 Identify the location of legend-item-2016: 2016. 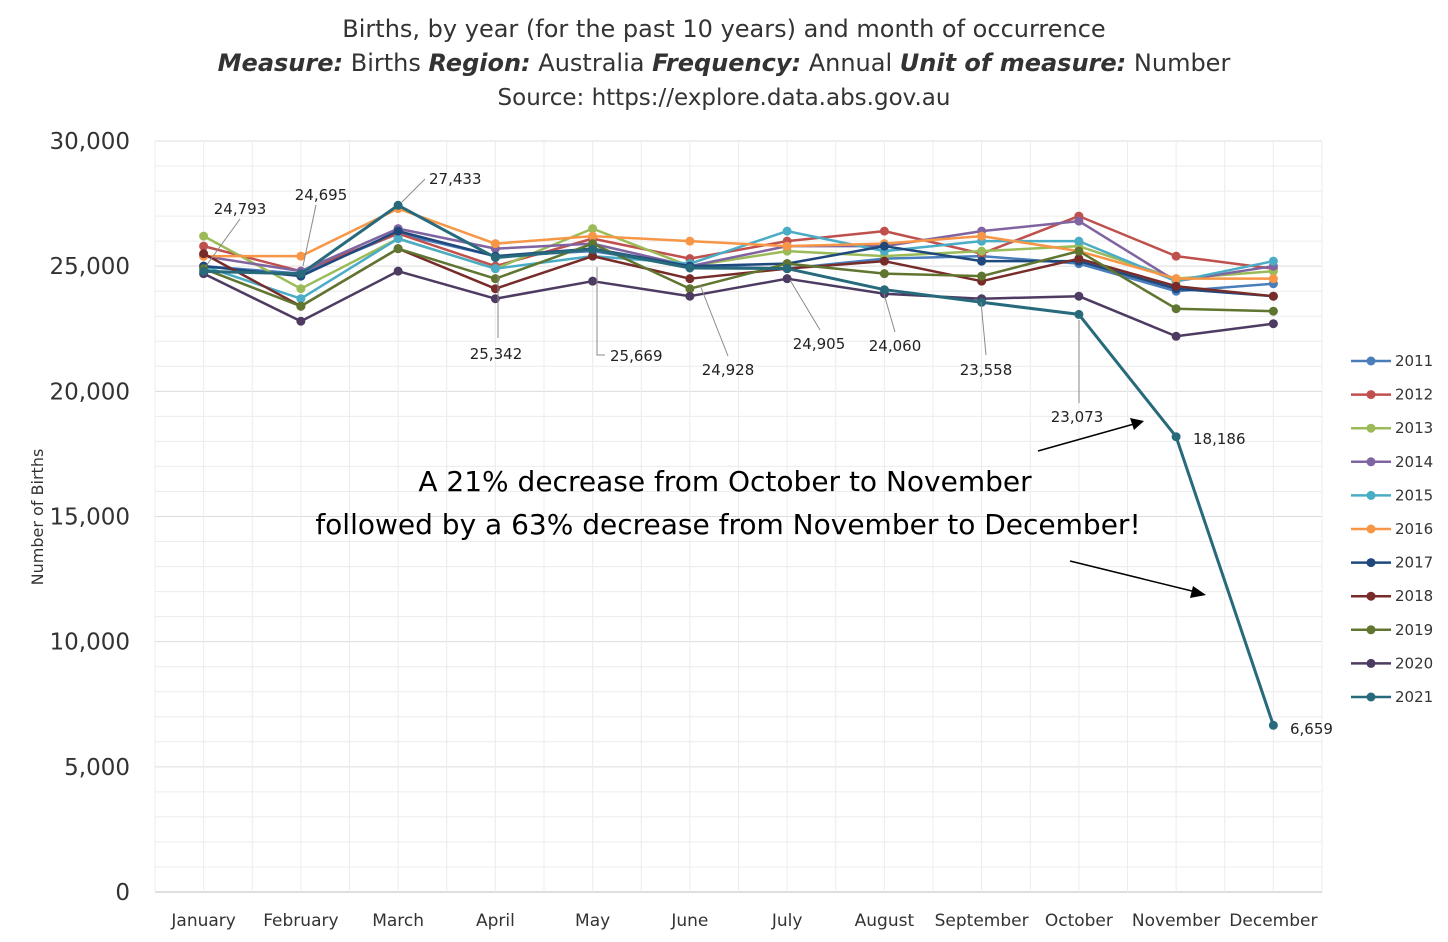
(1392, 529).